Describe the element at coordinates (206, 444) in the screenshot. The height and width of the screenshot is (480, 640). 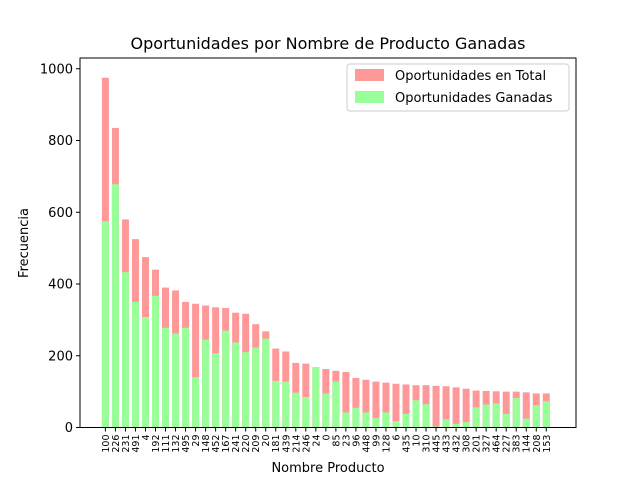
I see `x-tick-label: 148` at that location.